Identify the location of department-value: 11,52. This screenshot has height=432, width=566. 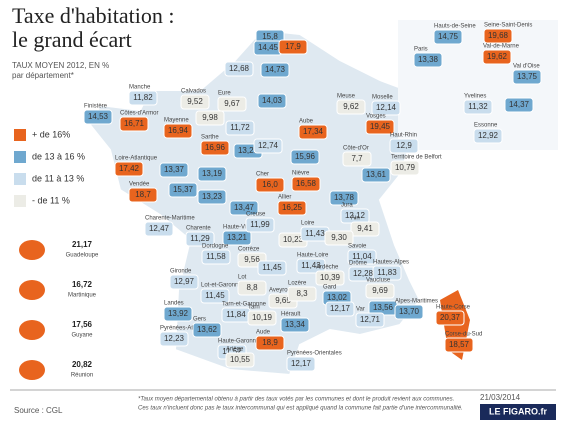
(232, 351).